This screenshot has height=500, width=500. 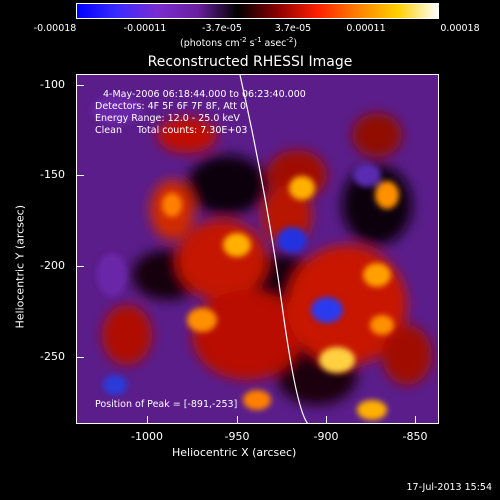 I want to click on colorbar-tick: -0.00011, so click(x=145, y=28).